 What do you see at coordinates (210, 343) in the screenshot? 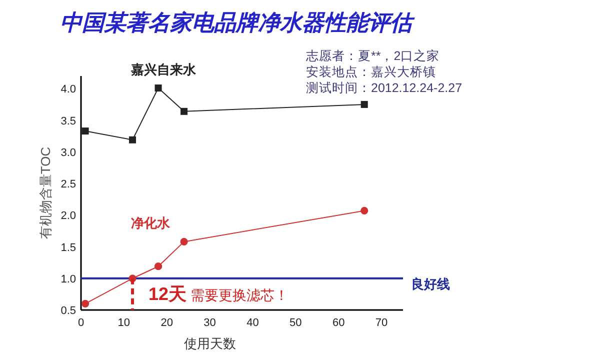
I see `x-axis-title: 使用天数` at bounding box center [210, 343].